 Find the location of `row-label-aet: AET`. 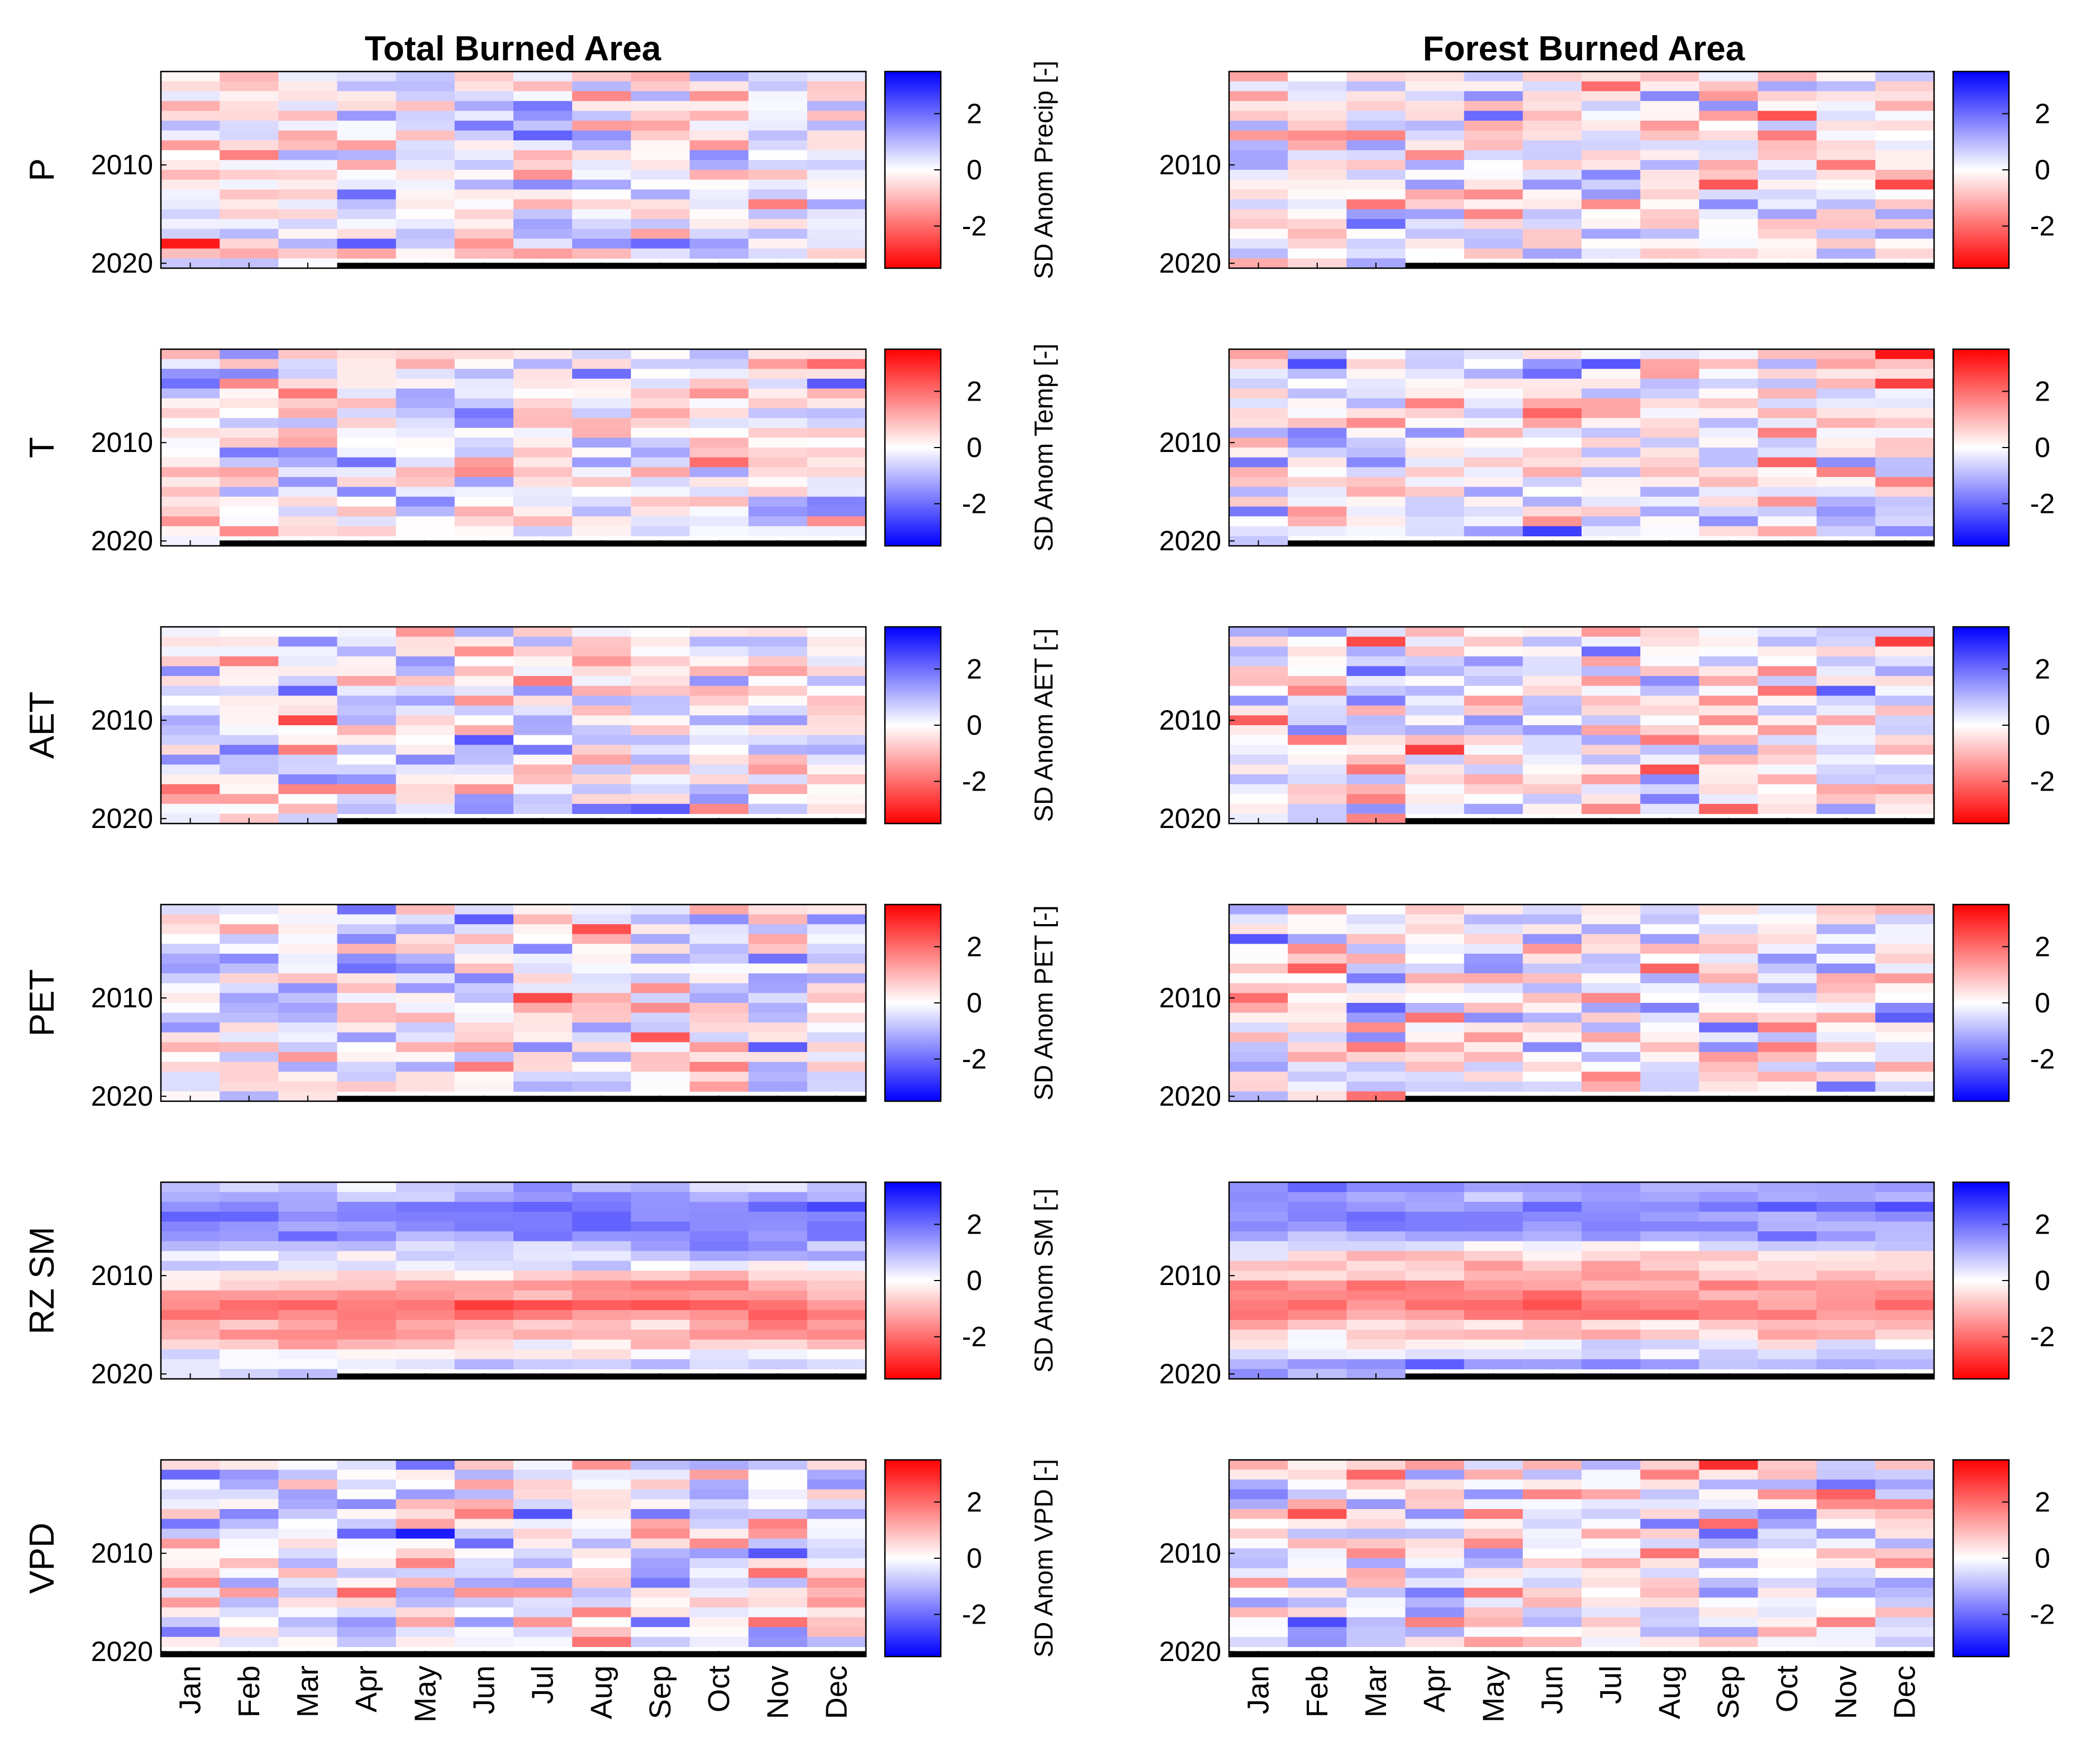

row-label-aet: AET is located at coordinates (42, 725).